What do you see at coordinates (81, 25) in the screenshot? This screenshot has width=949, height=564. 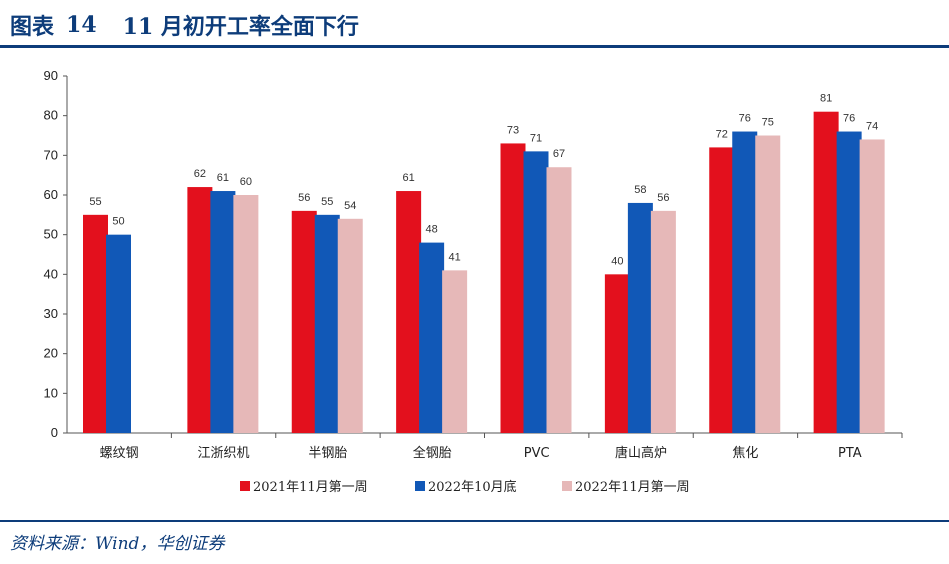 I see `figure-number: 14` at bounding box center [81, 25].